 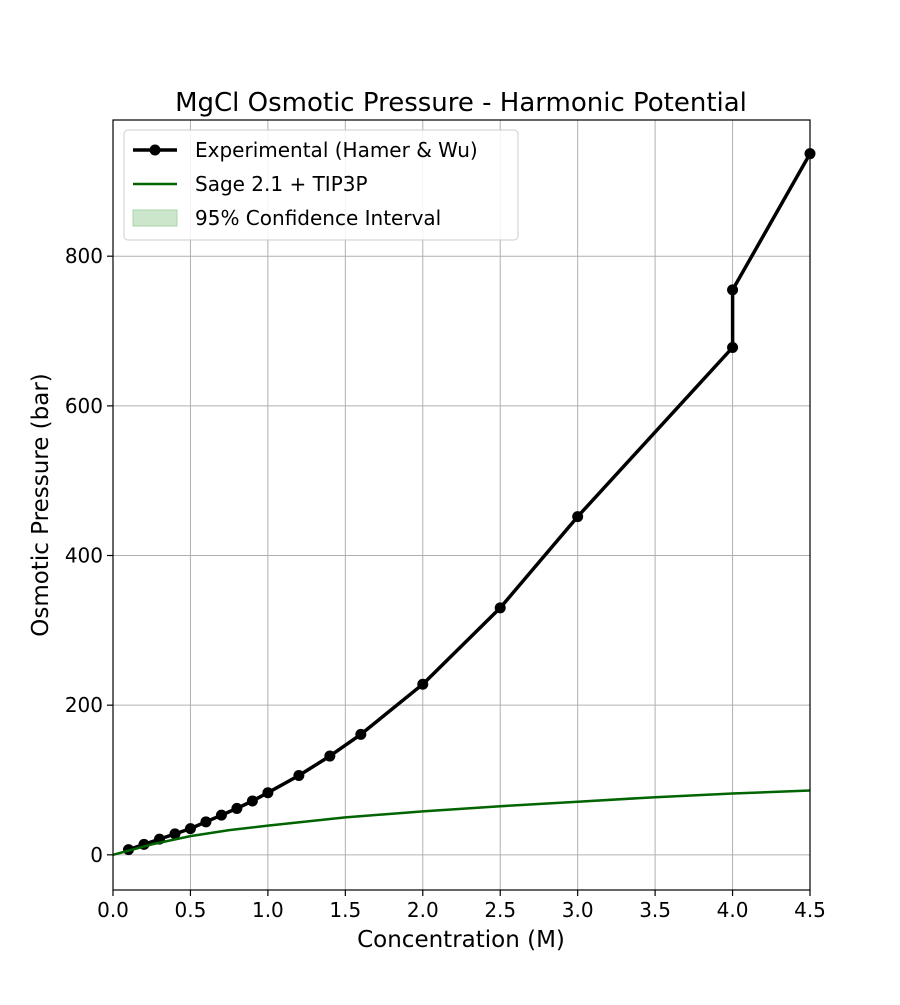 What do you see at coordinates (810, 910) in the screenshot?
I see `x-tick-label: 4.5` at bounding box center [810, 910].